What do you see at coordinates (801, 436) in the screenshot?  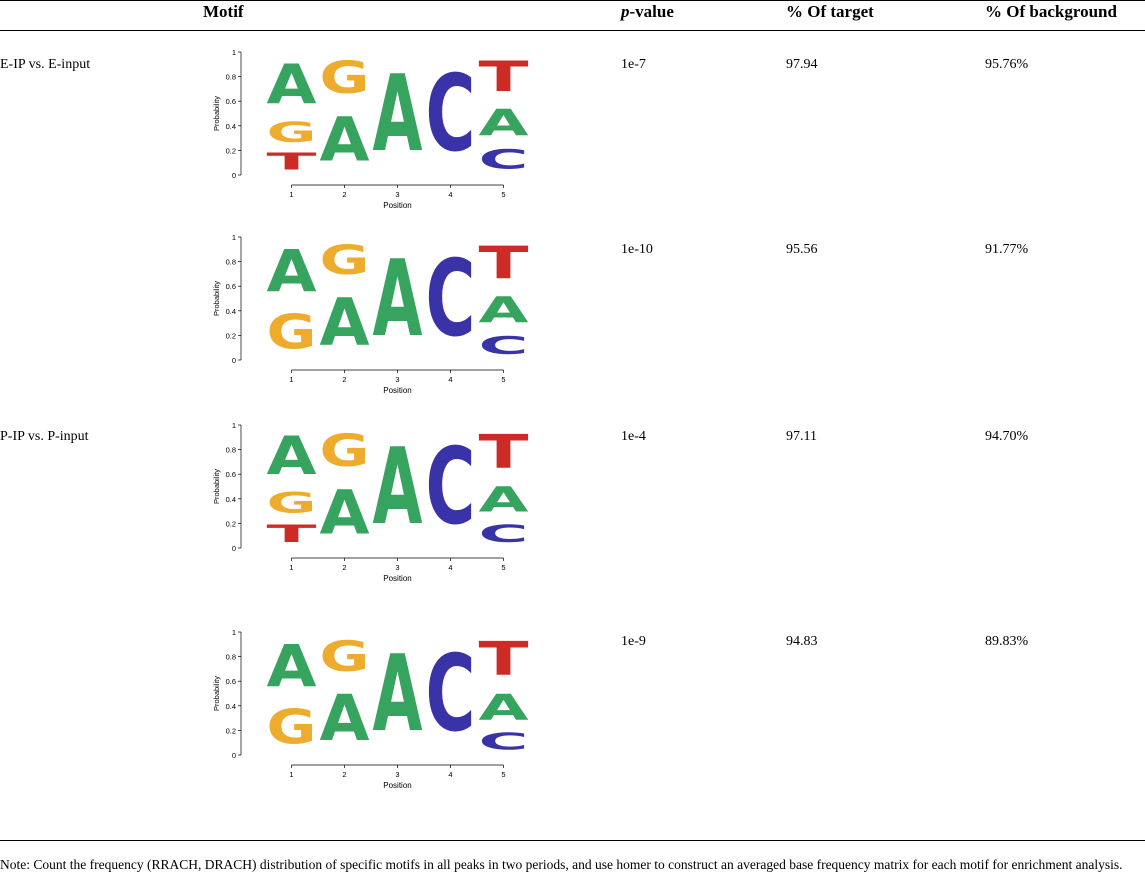 I see `target-3: 97.11` at bounding box center [801, 436].